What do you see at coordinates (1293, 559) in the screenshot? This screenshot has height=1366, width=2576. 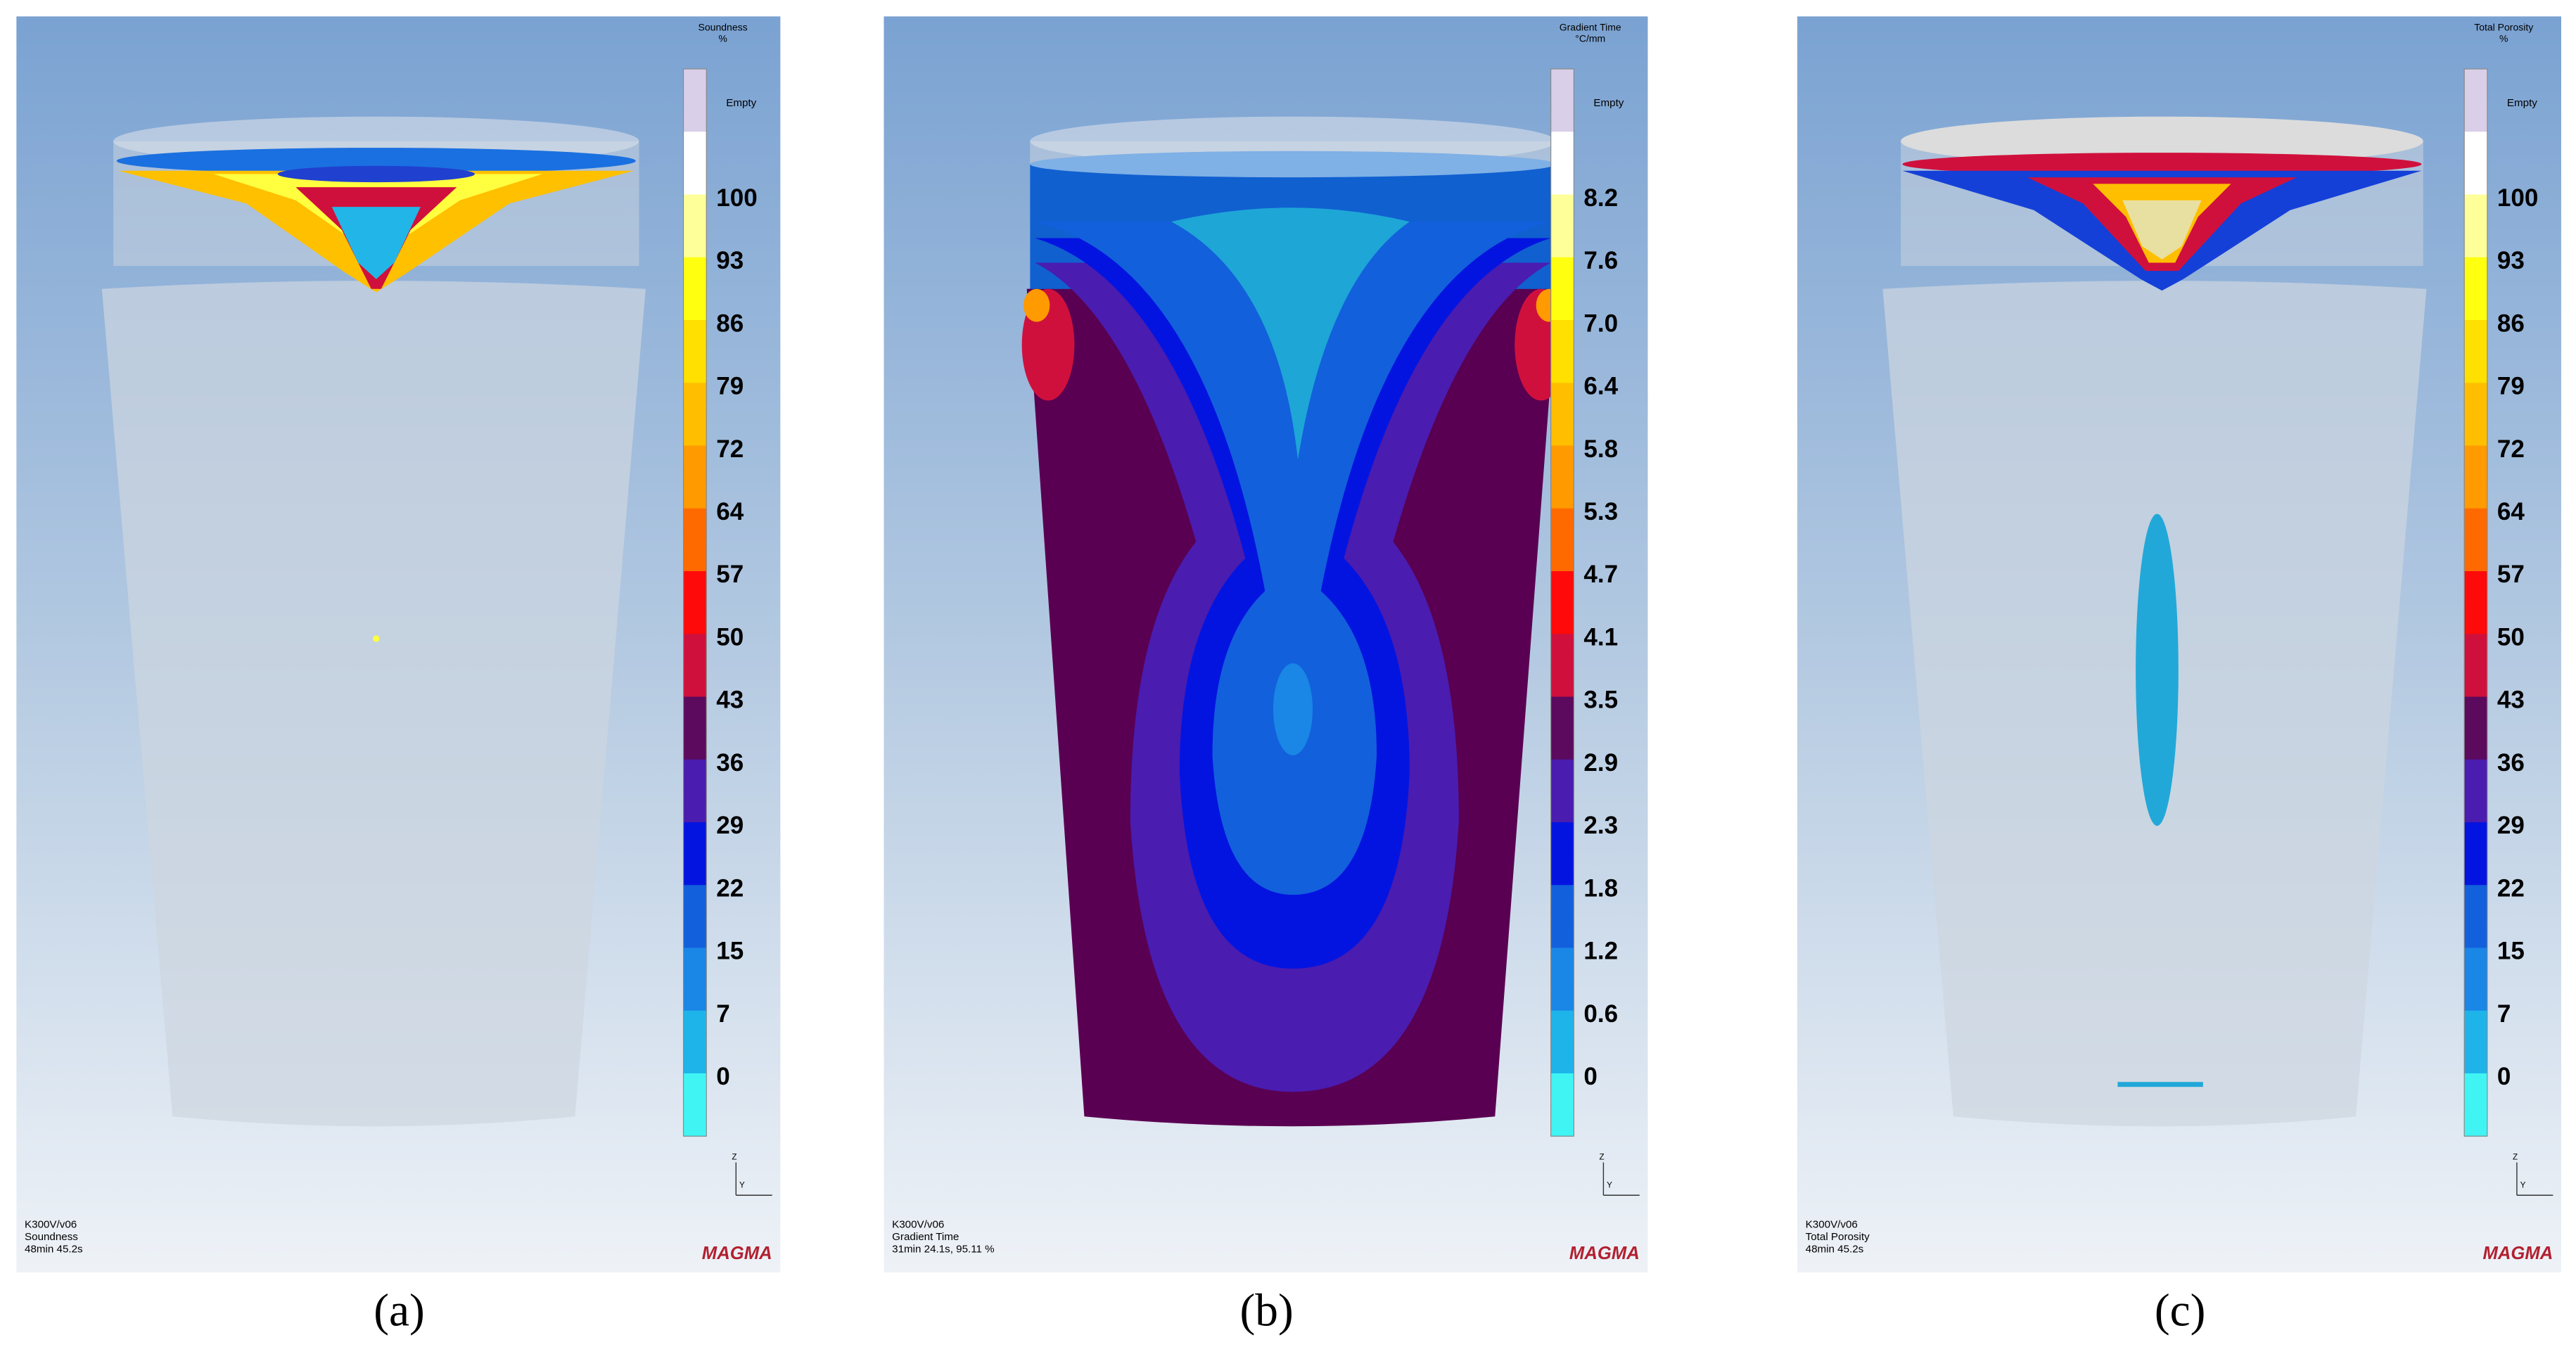 I see `band-mid` at bounding box center [1293, 559].